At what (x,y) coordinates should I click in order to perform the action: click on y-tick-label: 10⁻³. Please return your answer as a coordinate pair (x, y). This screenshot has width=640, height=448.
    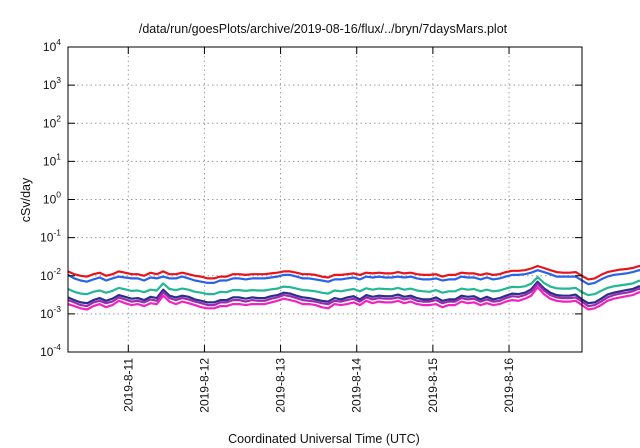
    Looking at the image, I should click on (50, 312).